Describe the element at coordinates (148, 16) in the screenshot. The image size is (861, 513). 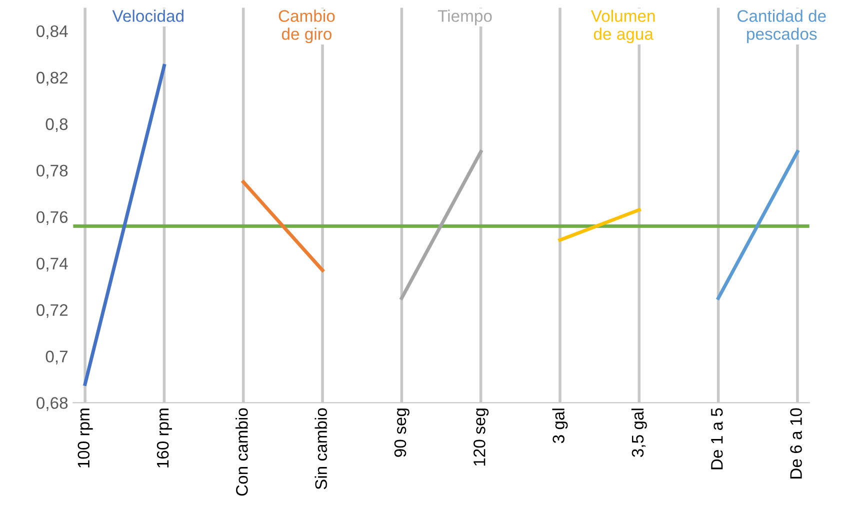
I see `text: Velocidad` at that location.